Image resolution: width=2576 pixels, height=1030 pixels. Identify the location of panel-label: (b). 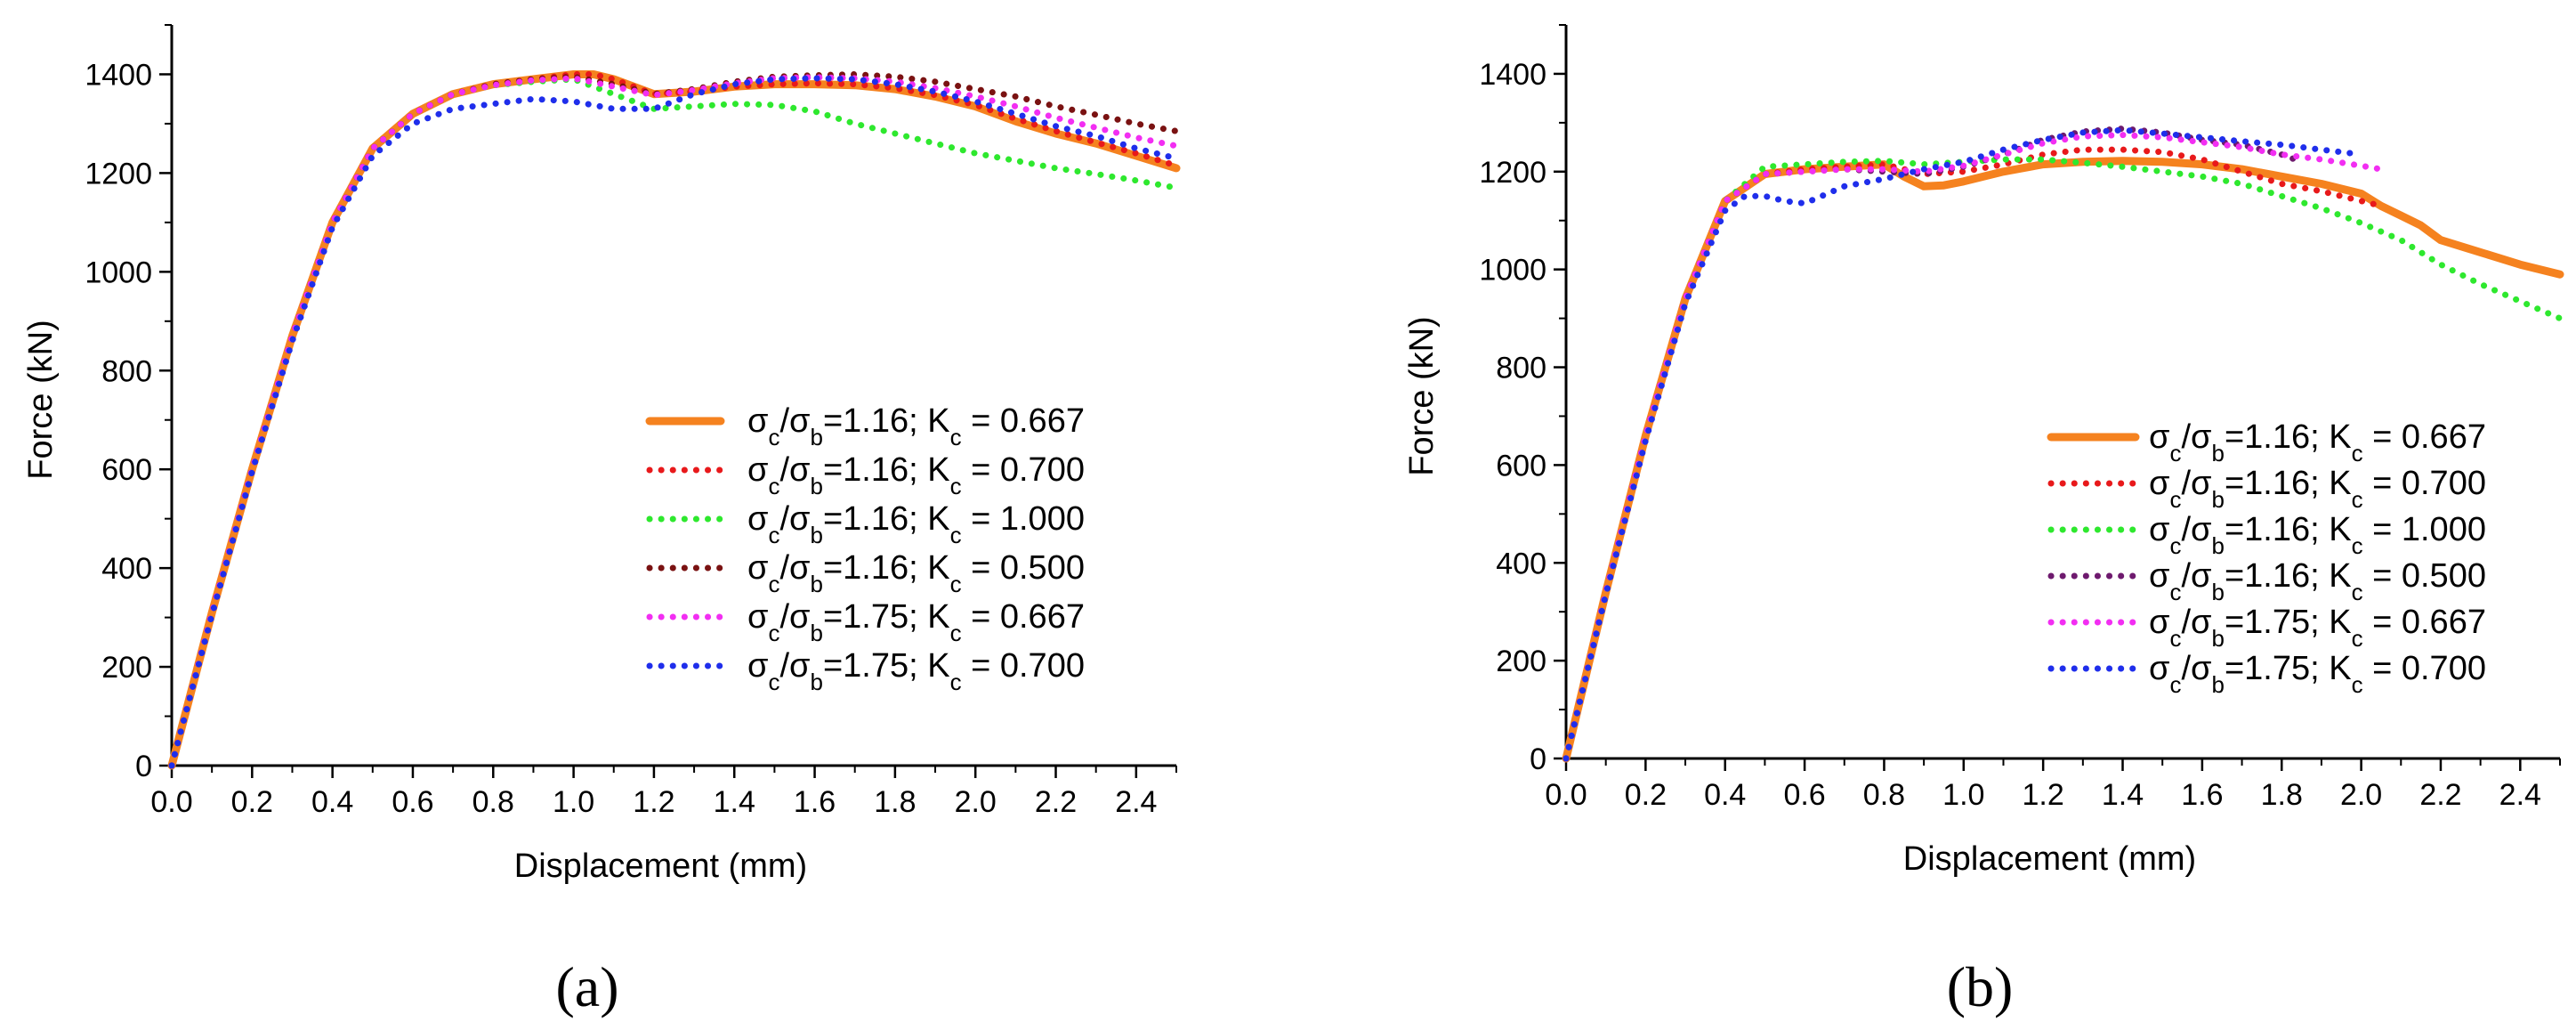
(1980, 986).